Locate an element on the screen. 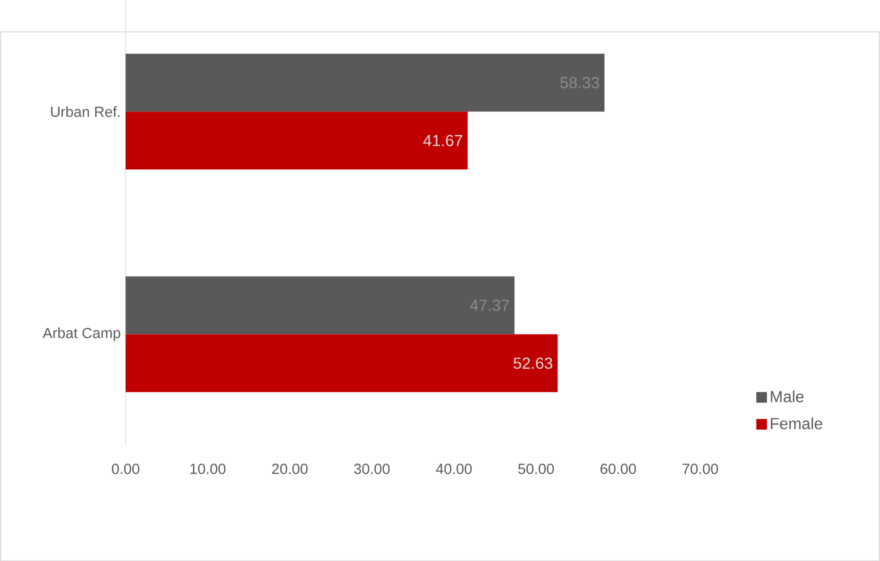 Image resolution: width=880 pixels, height=561 pixels. x-tick-label: 50.00 is located at coordinates (536, 468).